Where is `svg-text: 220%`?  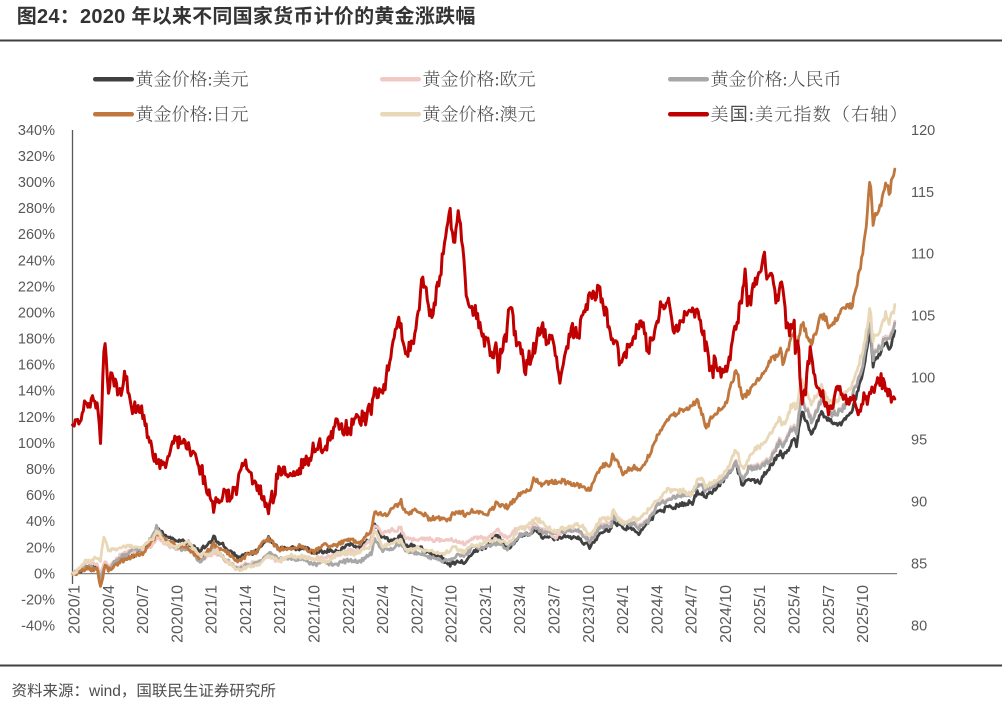 svg-text: 220% is located at coordinates (36, 287).